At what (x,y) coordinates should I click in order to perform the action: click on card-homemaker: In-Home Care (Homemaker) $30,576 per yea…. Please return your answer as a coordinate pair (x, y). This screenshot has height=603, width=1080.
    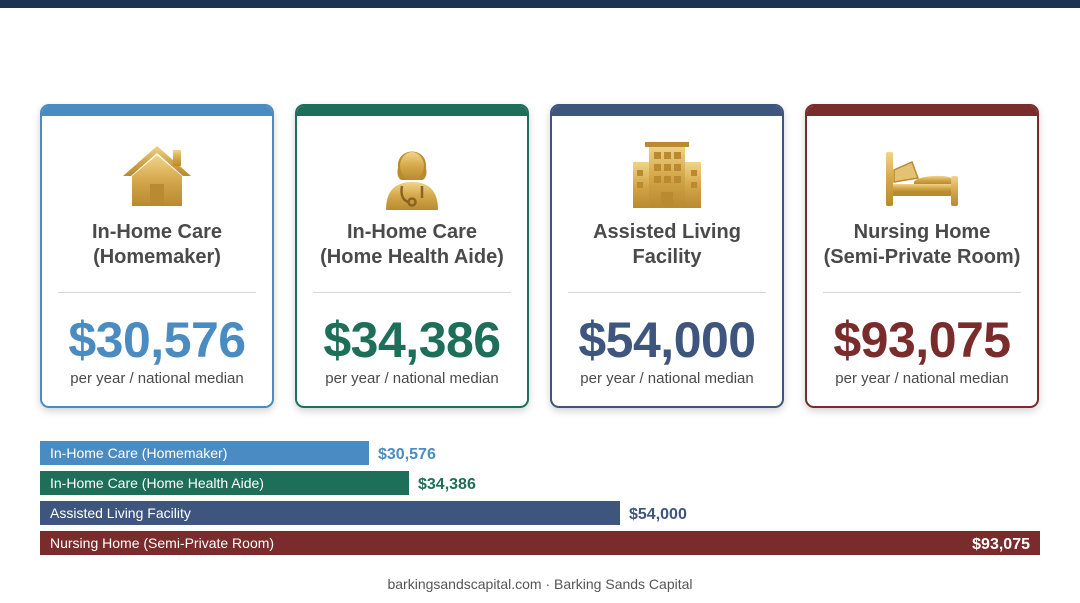
    Looking at the image, I should click on (157, 256).